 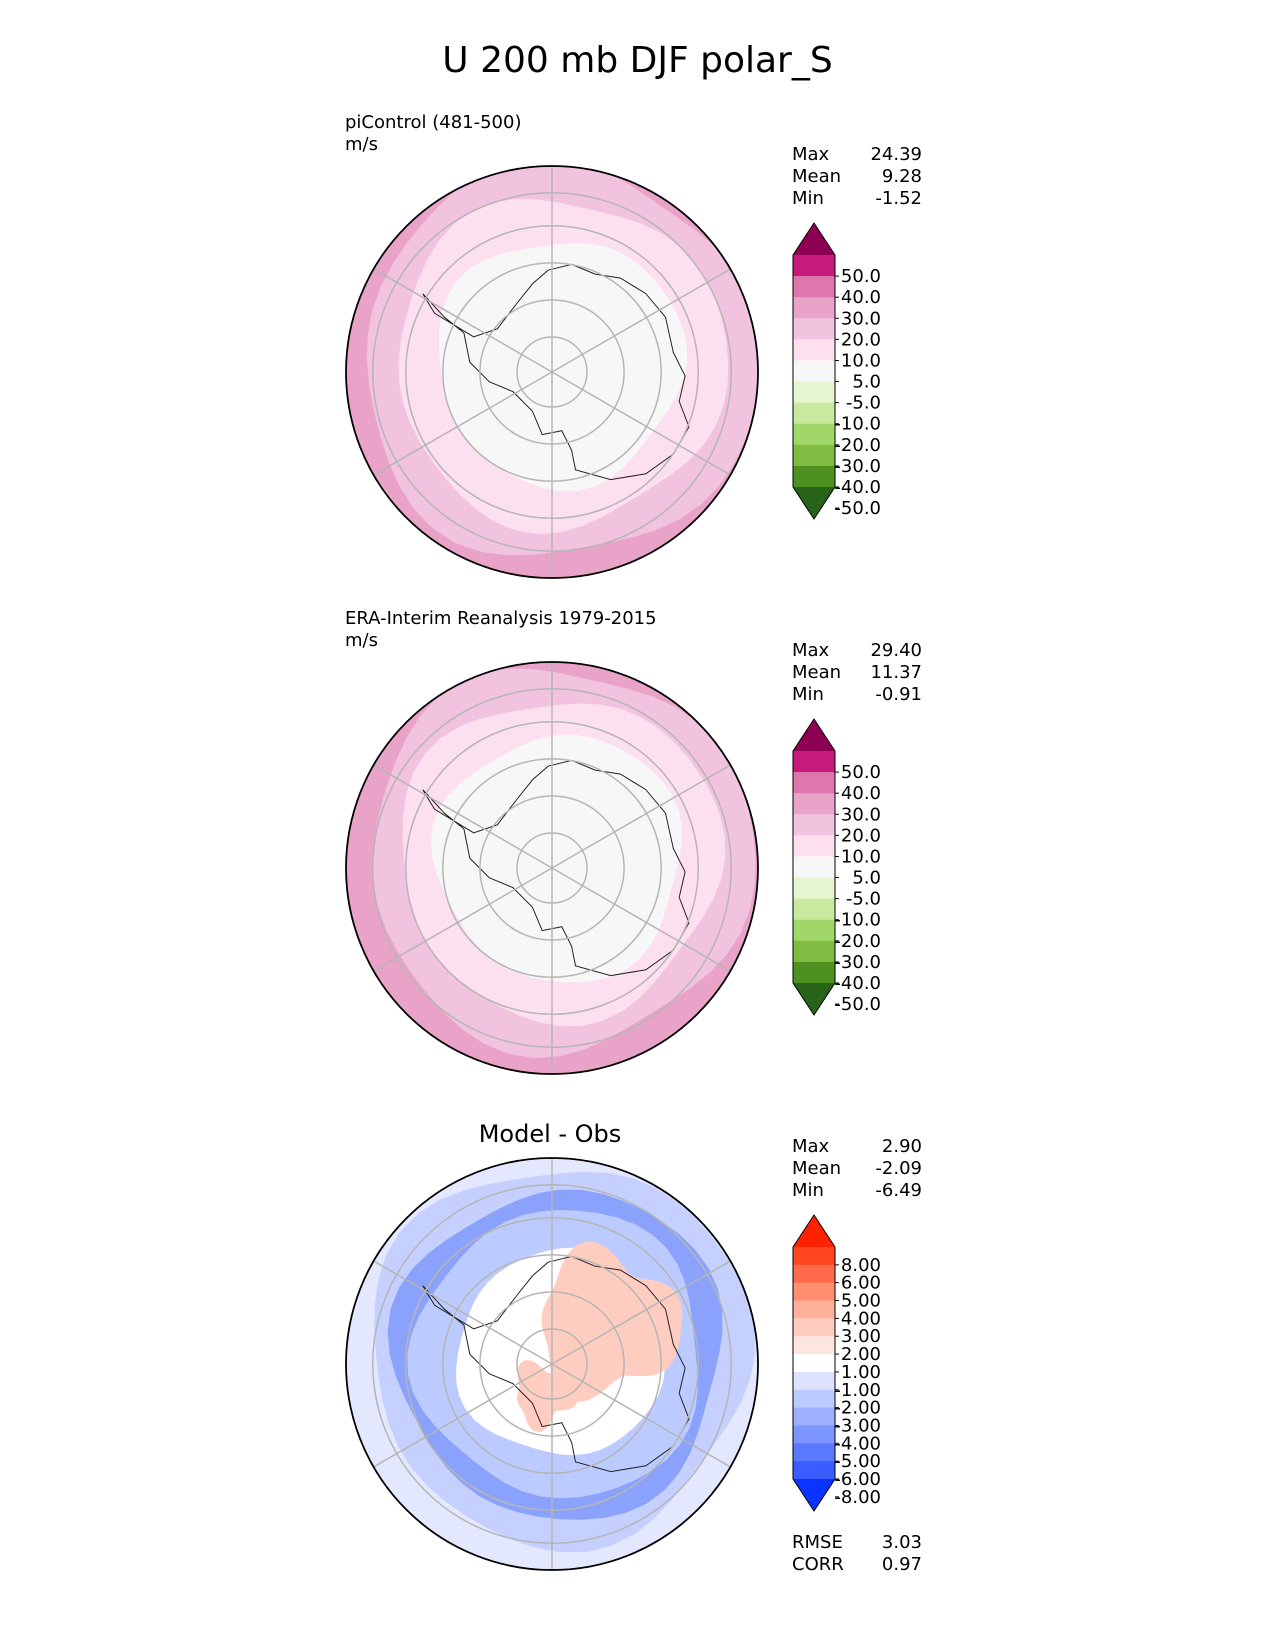 I want to click on colorbar-tick-label: -3.00, so click(x=857, y=1425).